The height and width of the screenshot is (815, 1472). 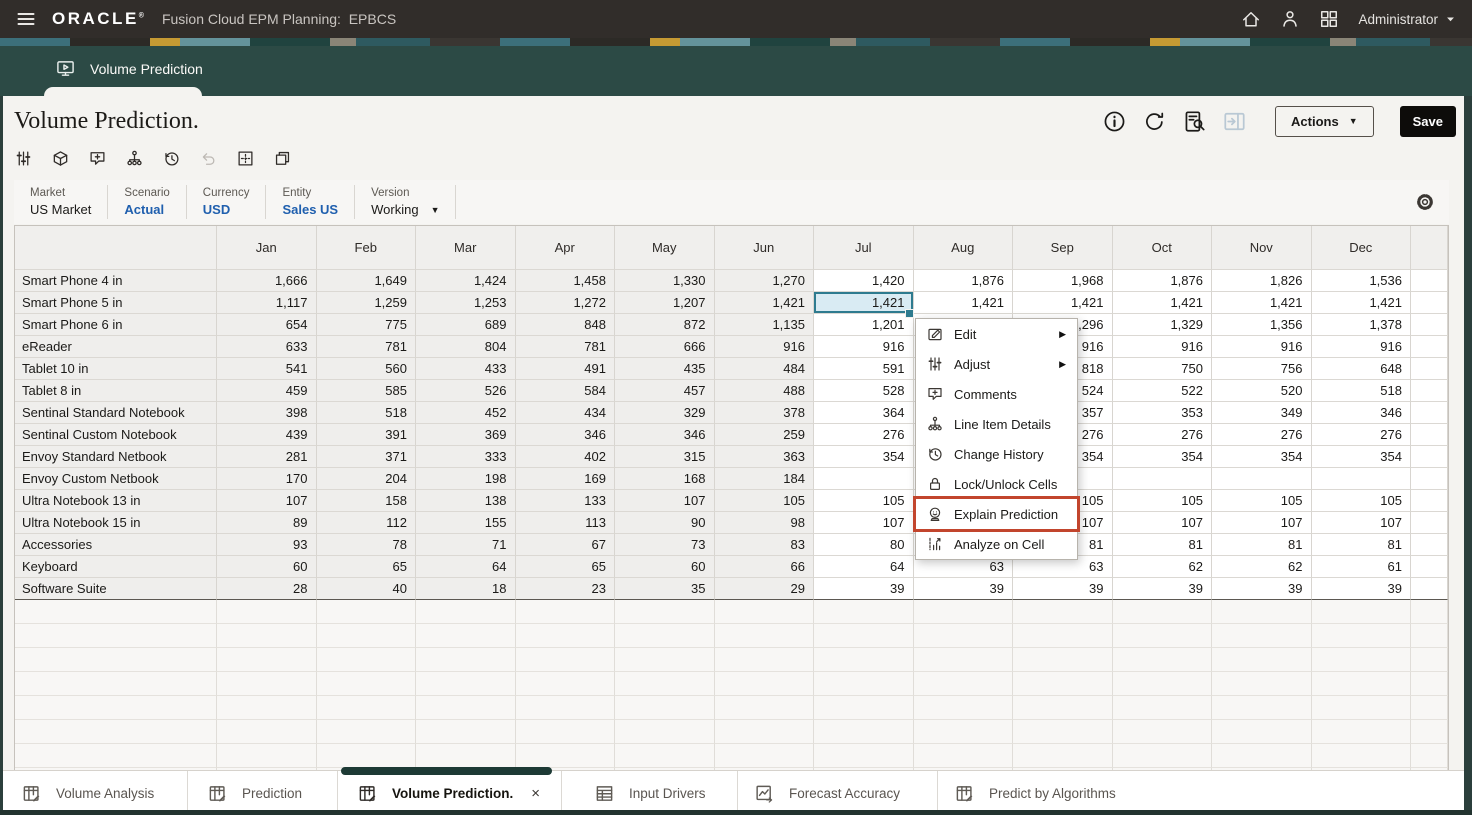 What do you see at coordinates (366, 523) in the screenshot?
I see `grid-cell: 112` at bounding box center [366, 523].